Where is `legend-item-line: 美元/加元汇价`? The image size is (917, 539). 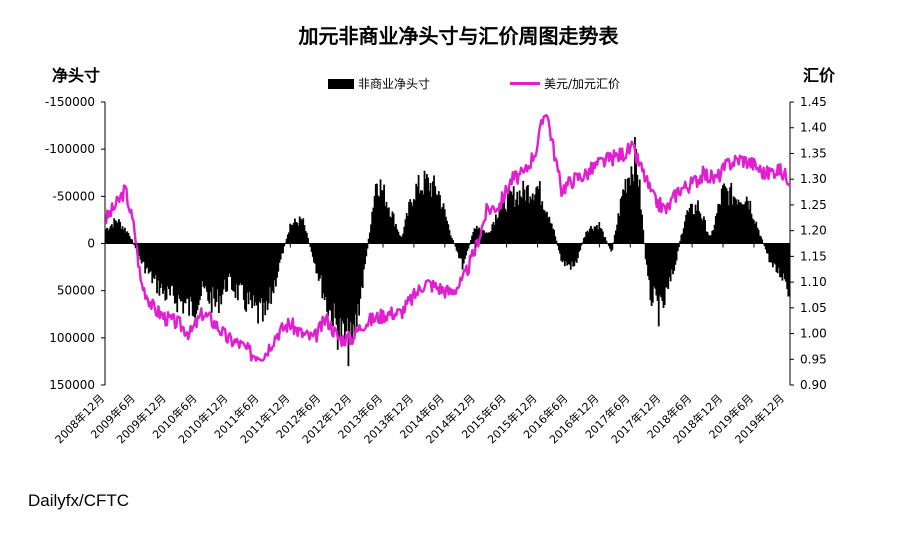
legend-item-line: 美元/加元汇价 is located at coordinates (565, 83).